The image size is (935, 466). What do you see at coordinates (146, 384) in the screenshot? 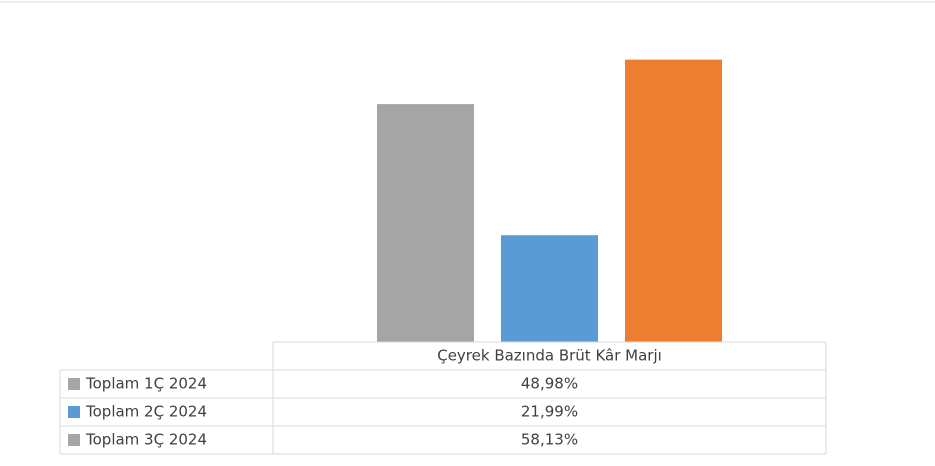
I see `legend-label: Toplam 1Ç 2024` at bounding box center [146, 384].